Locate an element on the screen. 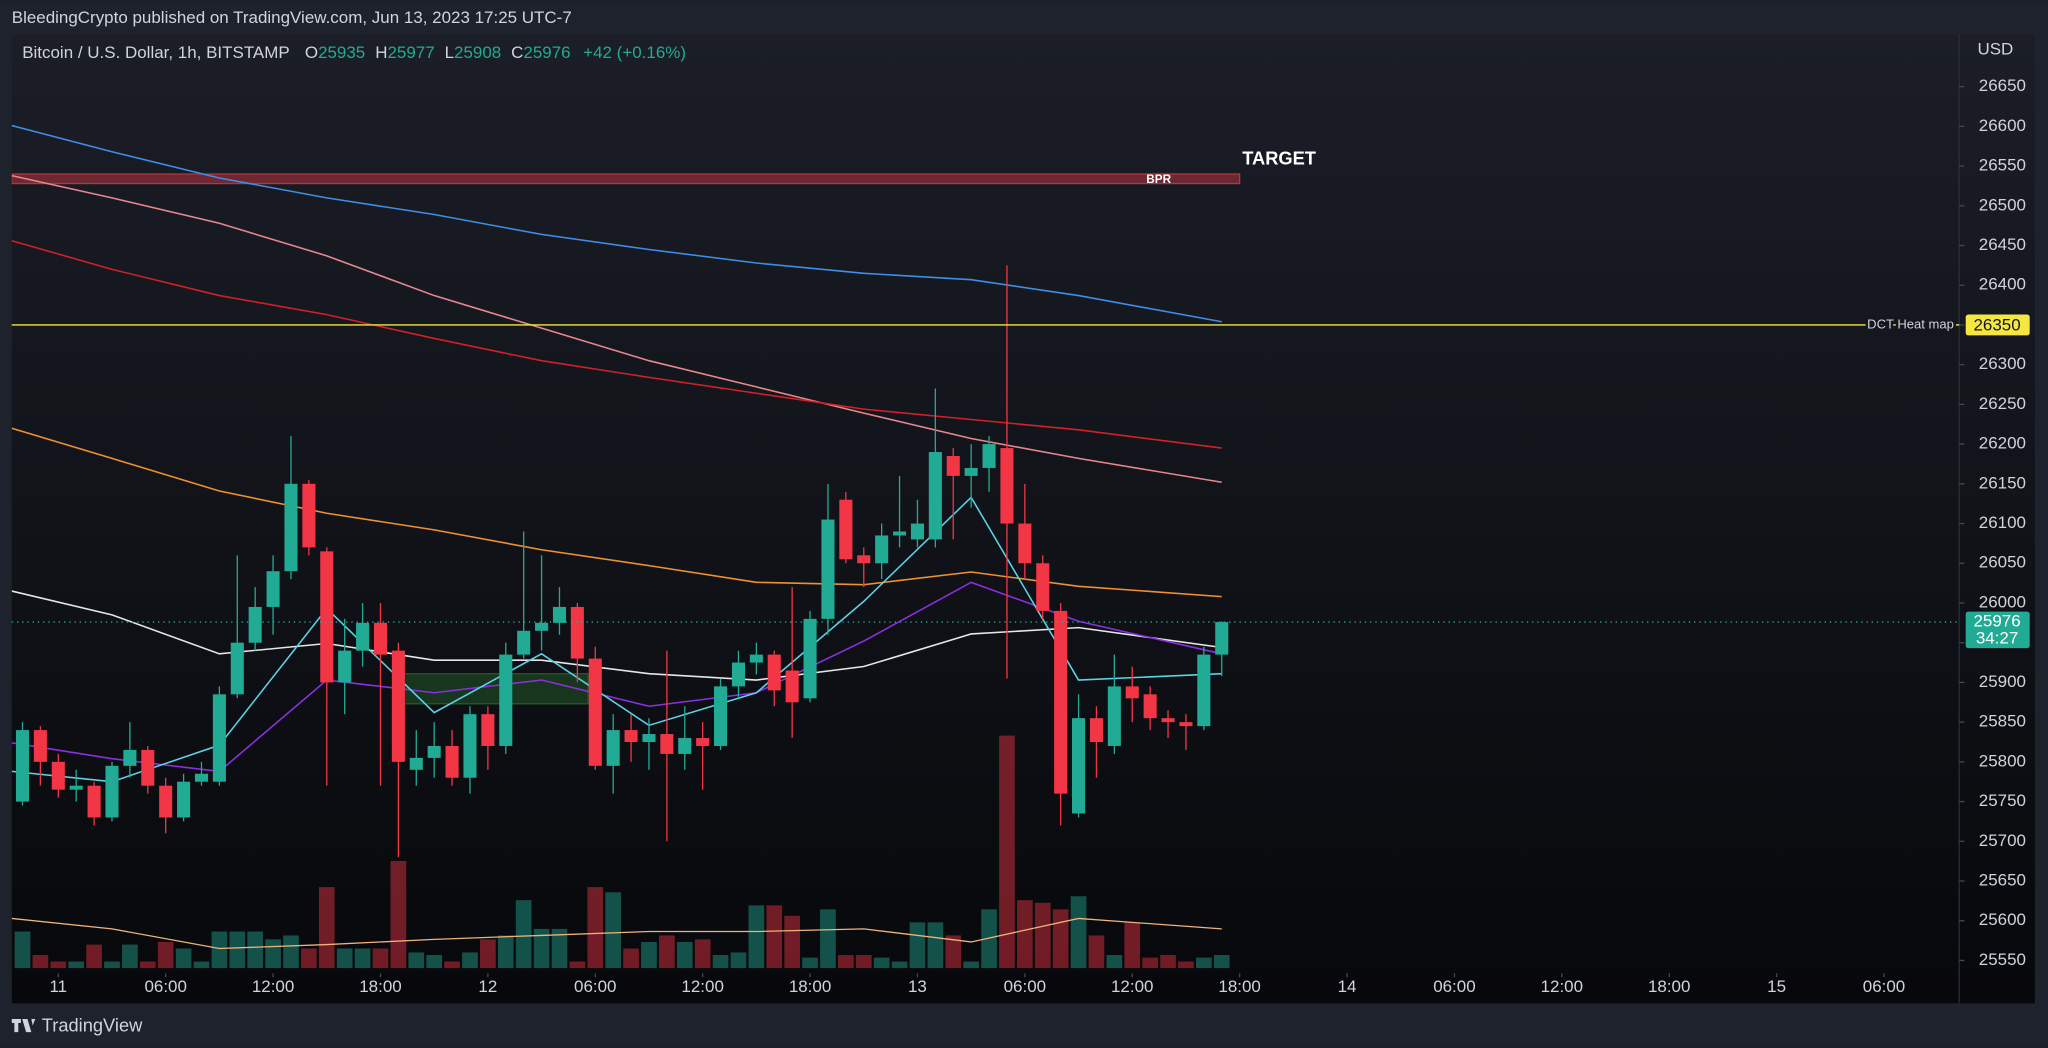 The width and height of the screenshot is (2048, 1048). y-tick-label: 25600 is located at coordinates (2002, 919).